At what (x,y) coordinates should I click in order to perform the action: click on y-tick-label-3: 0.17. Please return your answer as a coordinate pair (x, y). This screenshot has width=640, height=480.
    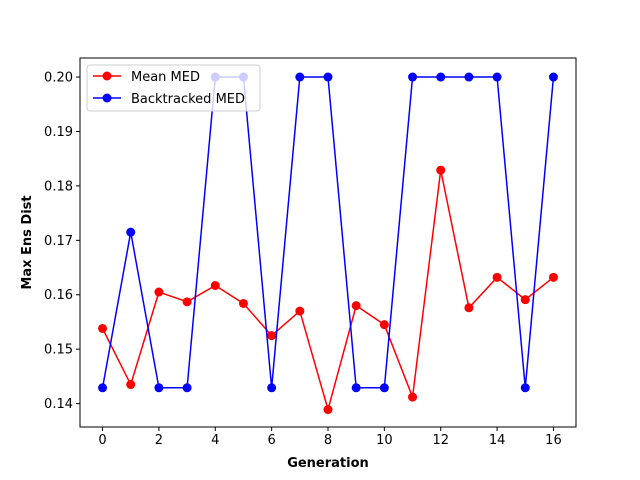
    Looking at the image, I should click on (58, 241).